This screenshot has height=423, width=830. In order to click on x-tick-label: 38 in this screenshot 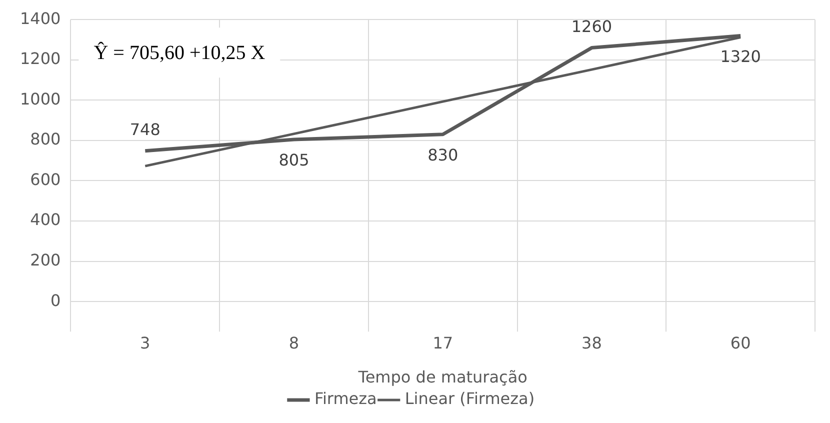, I will do `click(592, 342)`.